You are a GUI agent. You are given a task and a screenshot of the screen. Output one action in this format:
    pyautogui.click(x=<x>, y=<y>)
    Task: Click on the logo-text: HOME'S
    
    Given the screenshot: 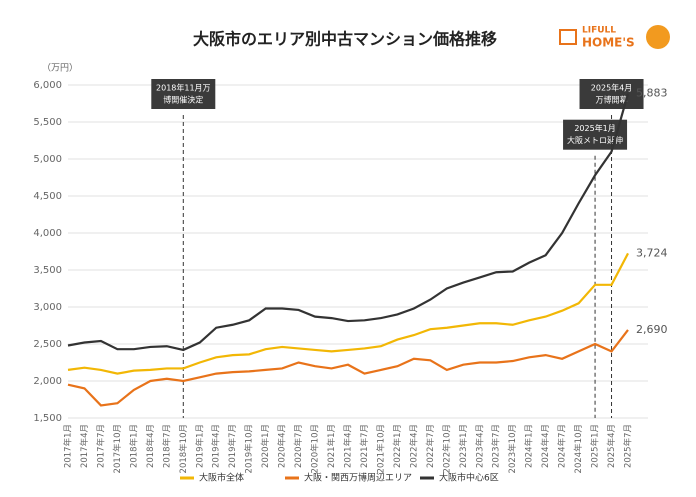 What is the action you would take?
    pyautogui.click(x=608, y=43)
    